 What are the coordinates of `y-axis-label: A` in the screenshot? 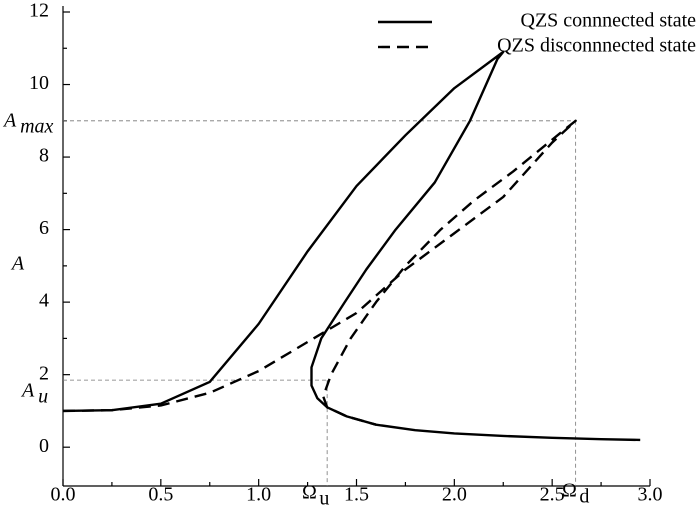 It's located at (17, 264).